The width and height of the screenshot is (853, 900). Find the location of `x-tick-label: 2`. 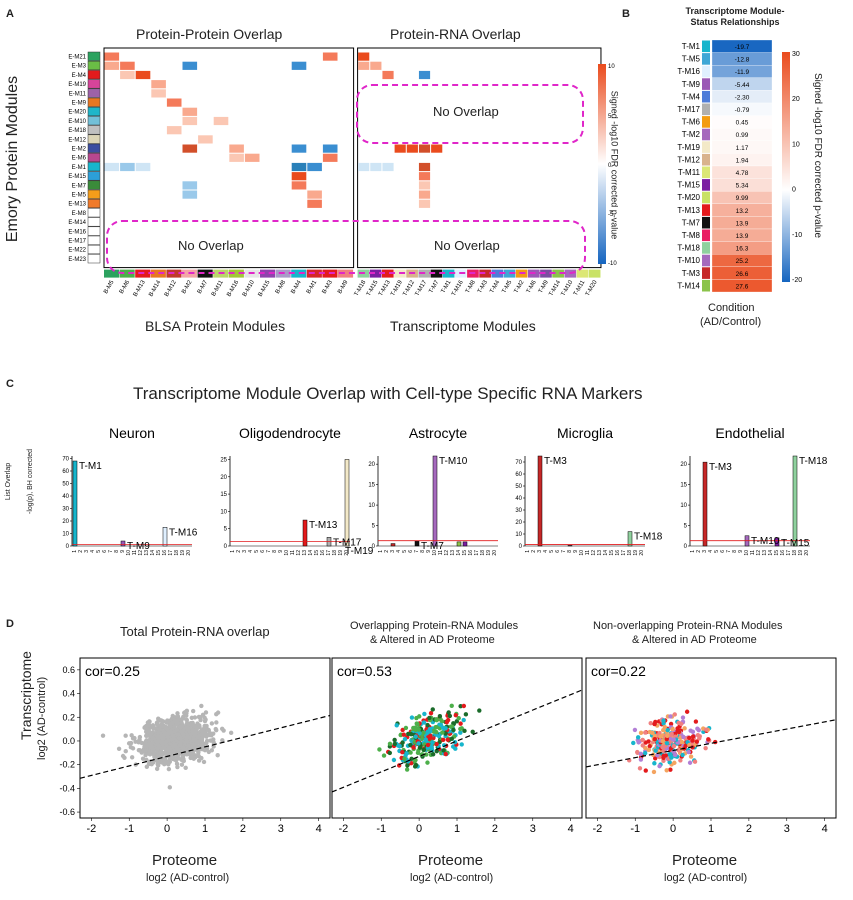

x-tick-label: 2 is located at coordinates (495, 829).